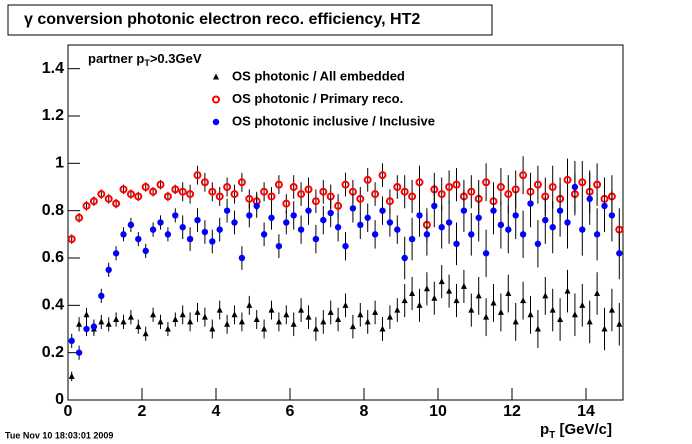 The image size is (692, 444). Describe the element at coordinates (53, 257) in the screenshot. I see `y-tick-label: 0.6` at that location.